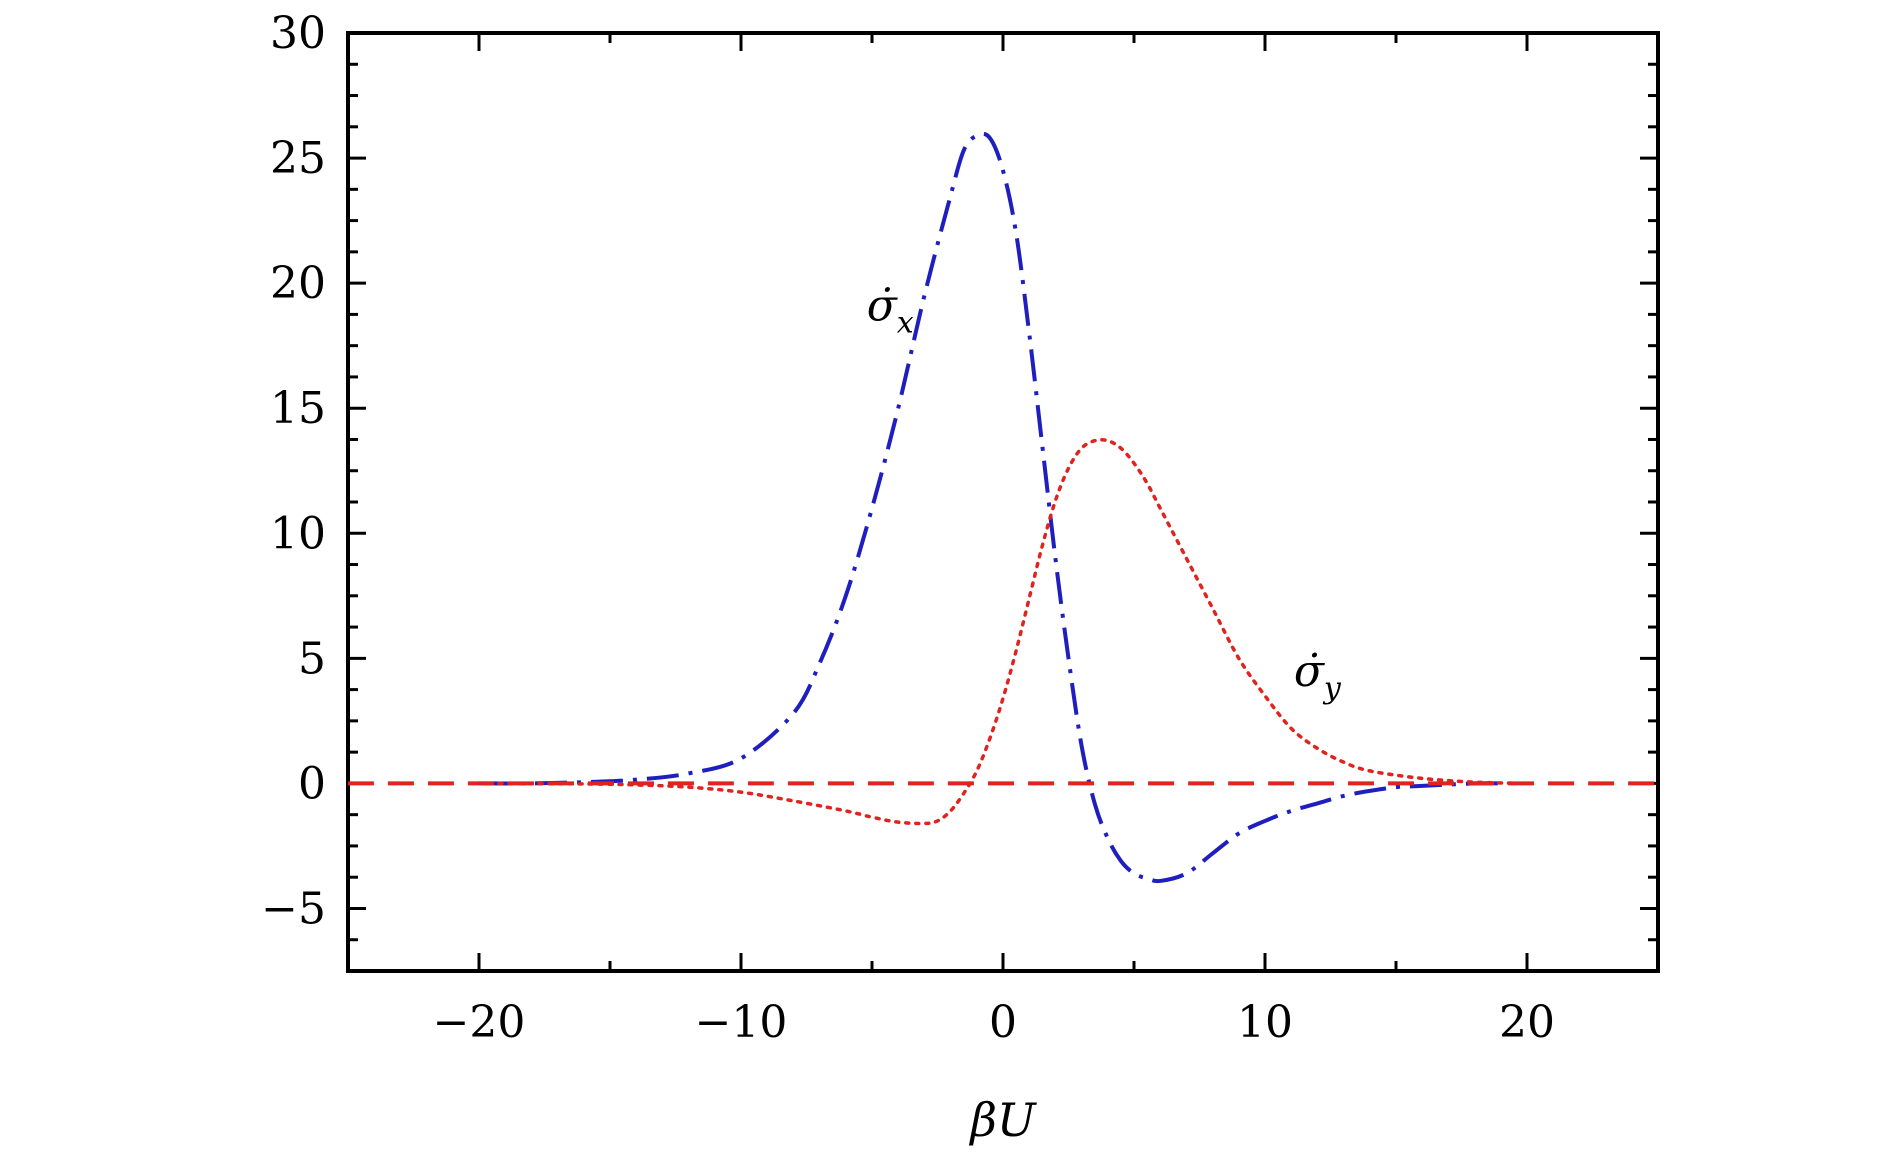 This screenshot has width=1890, height=1158. I want to click on y-tick-label: 30, so click(298, 33).